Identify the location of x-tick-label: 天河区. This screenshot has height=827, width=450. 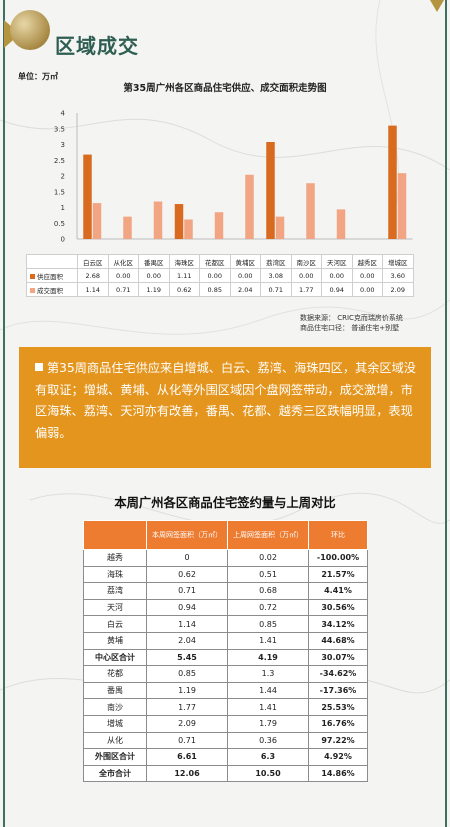
(337, 261).